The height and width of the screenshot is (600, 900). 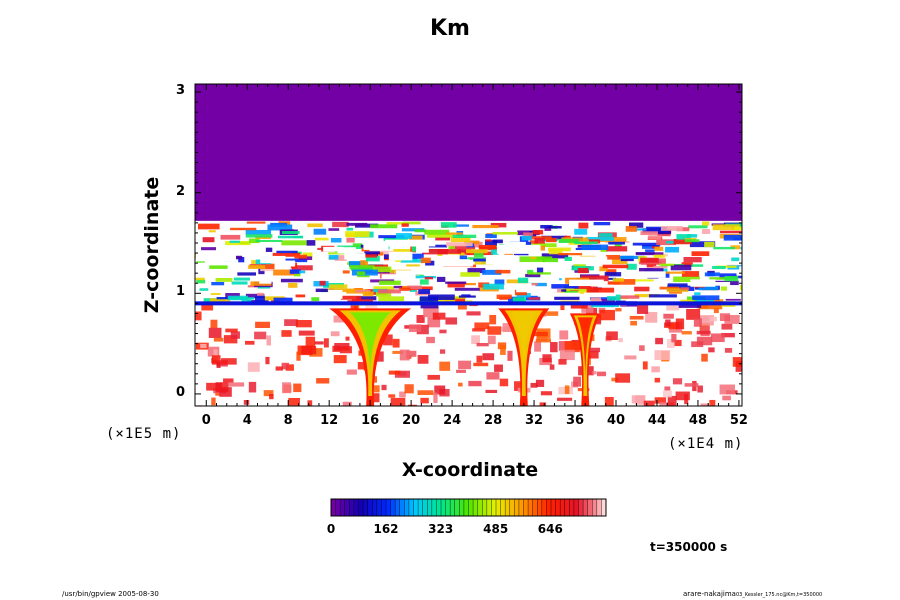 What do you see at coordinates (370, 420) in the screenshot?
I see `x-tick-label: 16` at bounding box center [370, 420].